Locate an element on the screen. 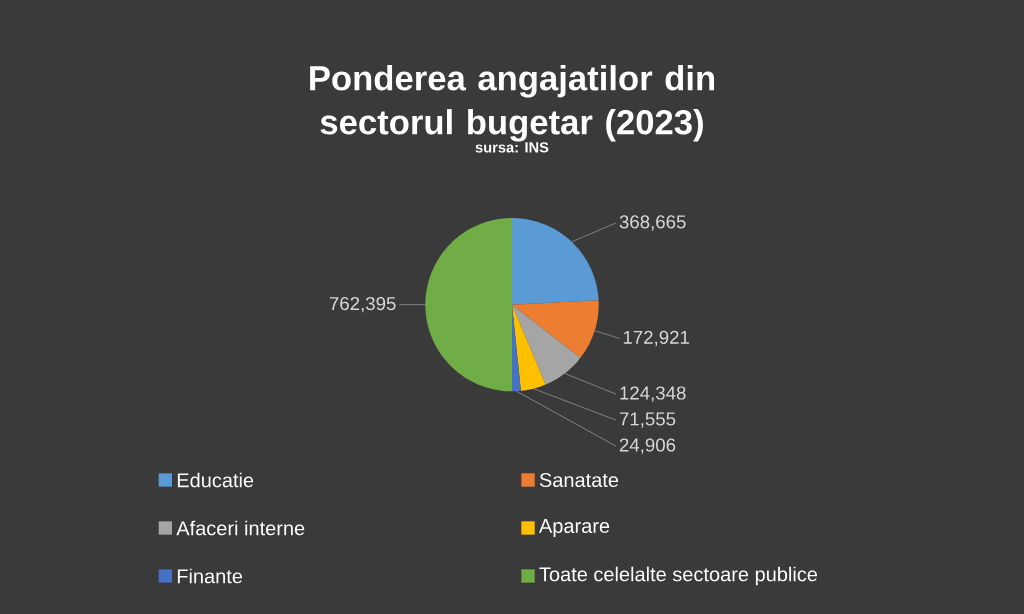 The image size is (1024, 614). legend-label: Educatie is located at coordinates (215, 480).